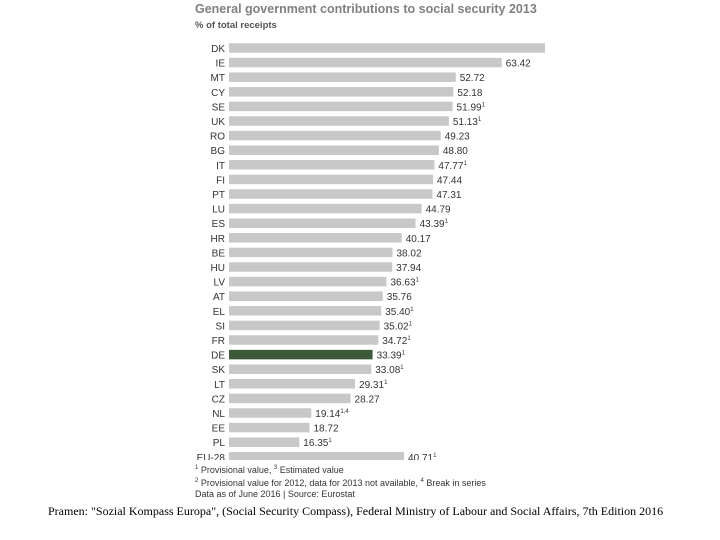 The height and width of the screenshot is (540, 720). I want to click on bar-at, so click(306, 296).